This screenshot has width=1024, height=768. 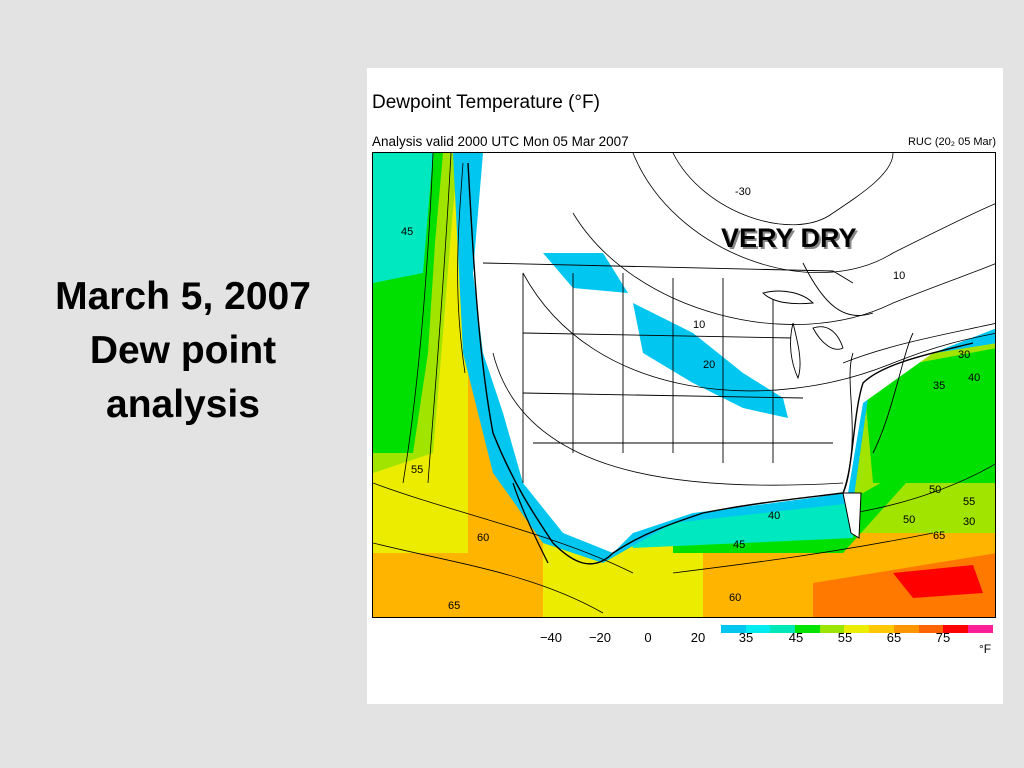 What do you see at coordinates (845, 637) in the screenshot?
I see `legend-tick-label: 55` at bounding box center [845, 637].